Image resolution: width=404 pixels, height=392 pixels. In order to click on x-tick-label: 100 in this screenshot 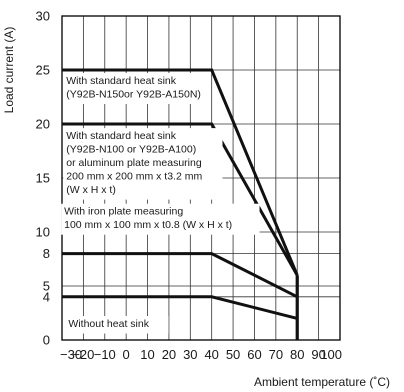, I will do `click(331, 354)`.